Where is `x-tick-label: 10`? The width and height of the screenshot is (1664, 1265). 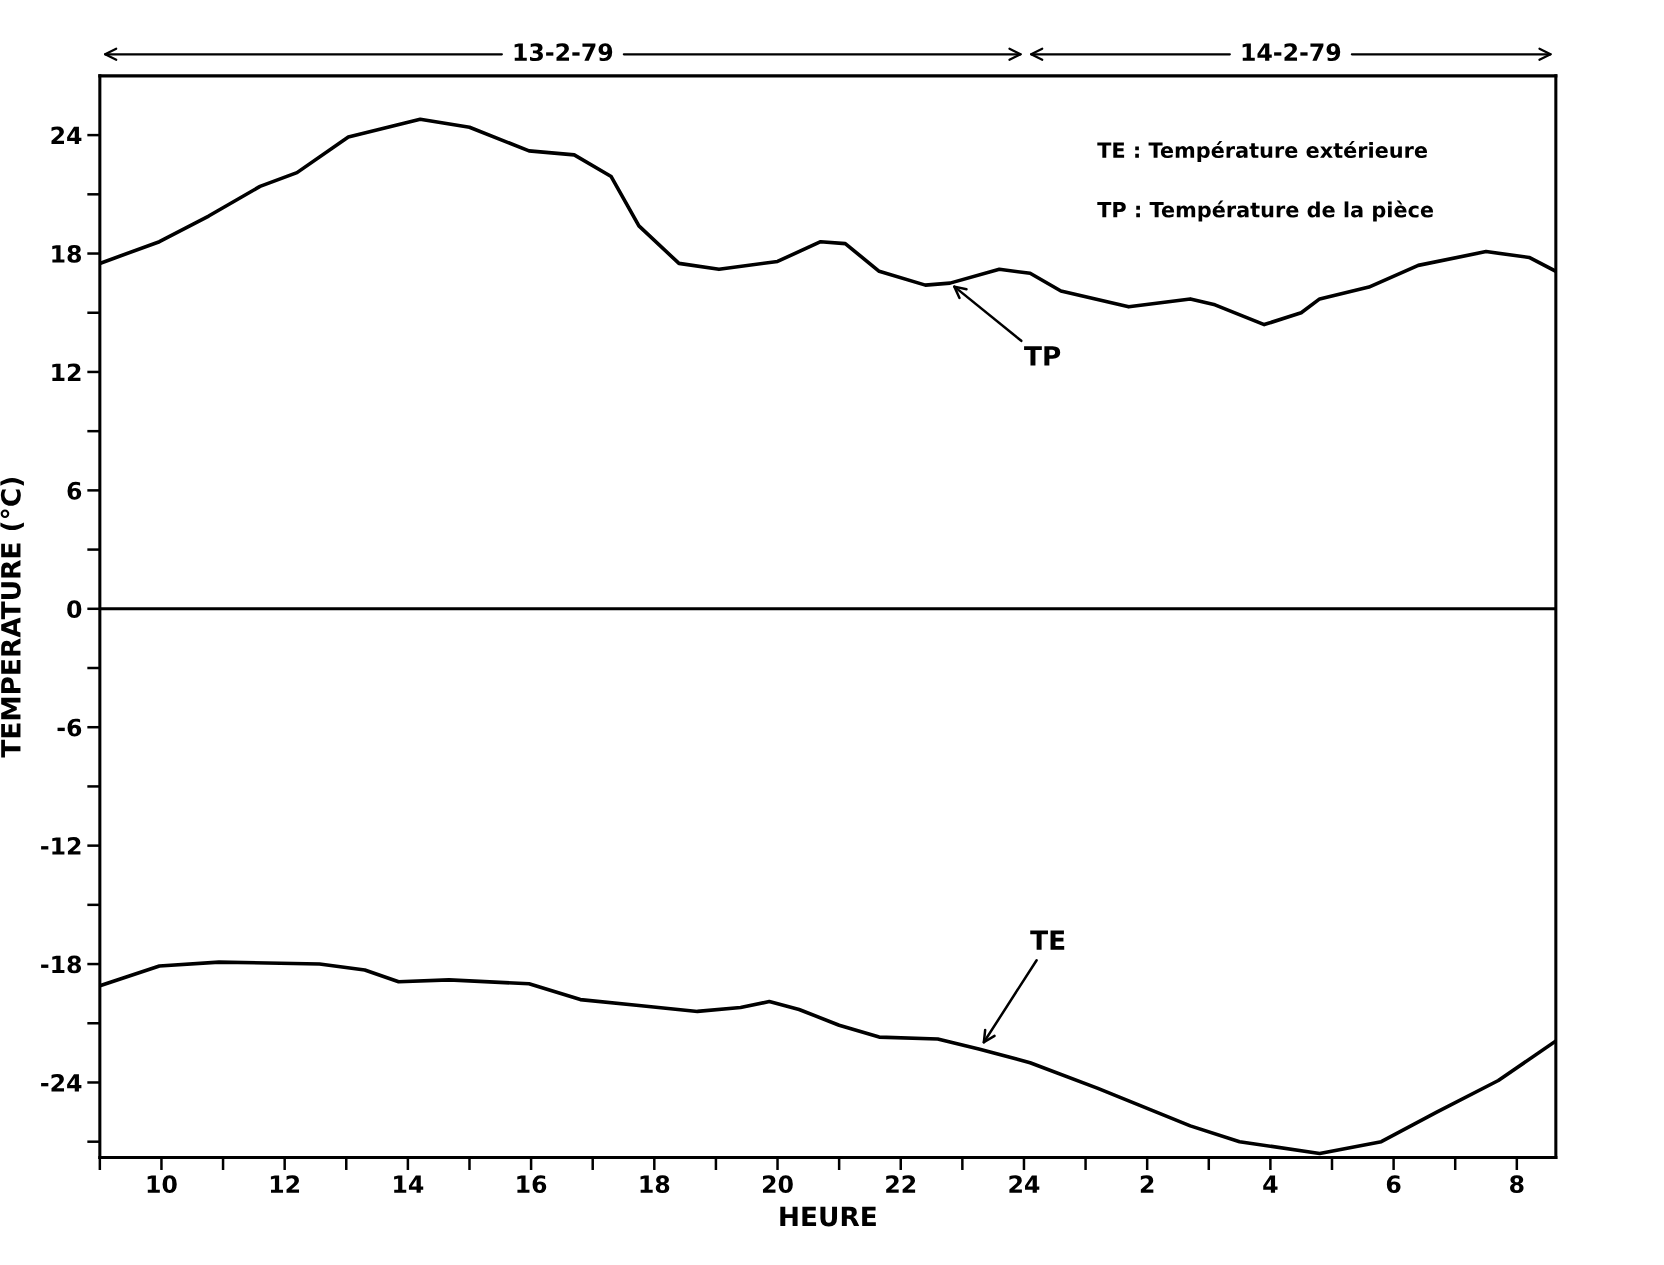
x-tick-label: 10 is located at coordinates (162, 1184).